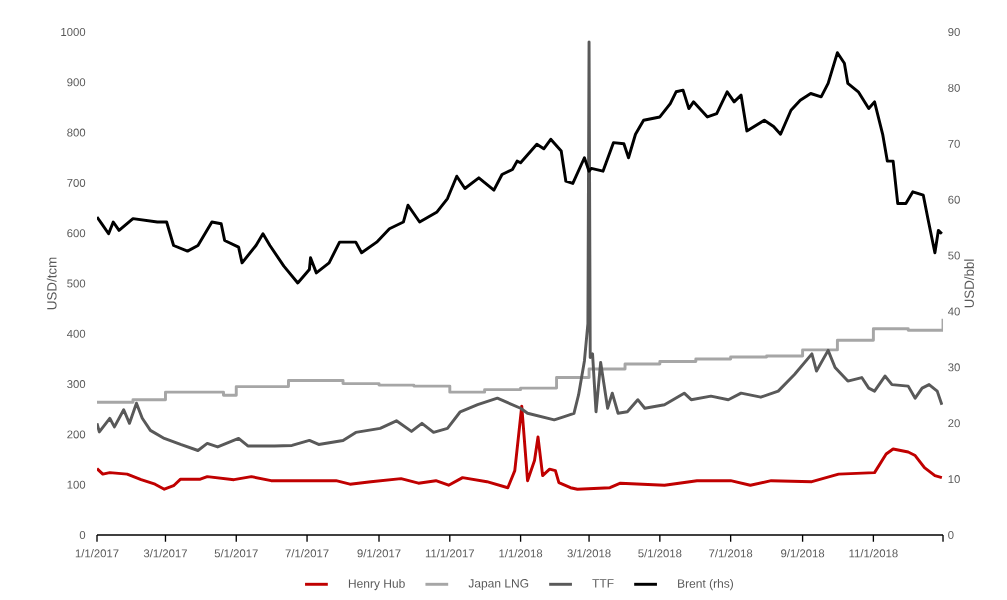 Image resolution: width=1007 pixels, height=600 pixels. I want to click on y-tick-label: 1000, so click(73, 31).